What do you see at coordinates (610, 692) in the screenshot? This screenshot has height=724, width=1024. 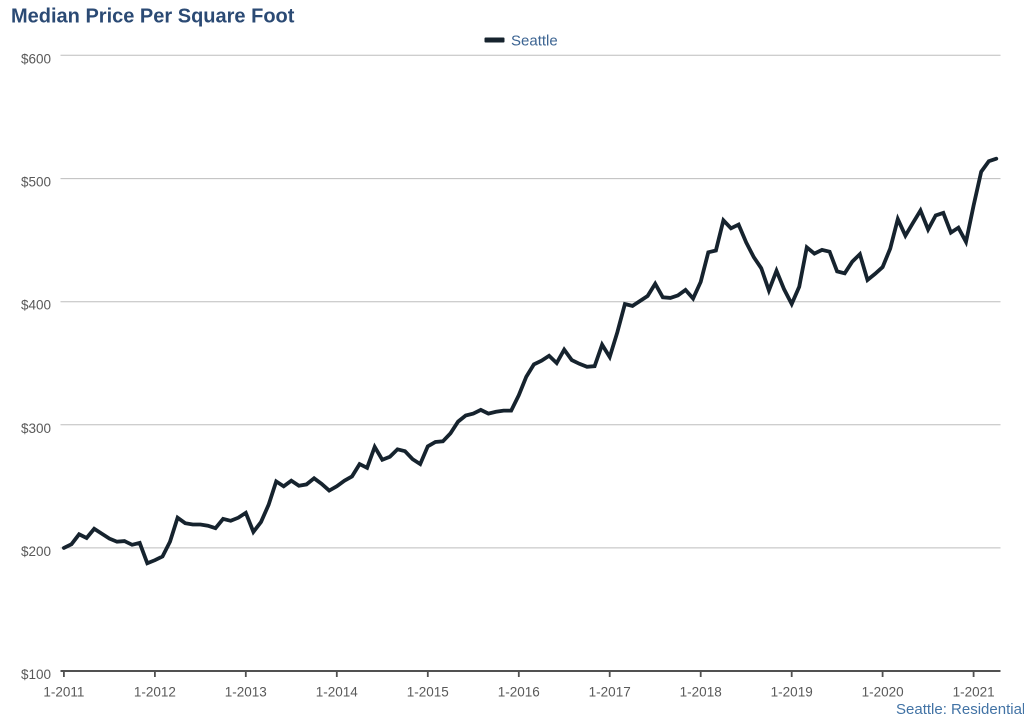 I see `svg-text: 1-2017` at bounding box center [610, 692].